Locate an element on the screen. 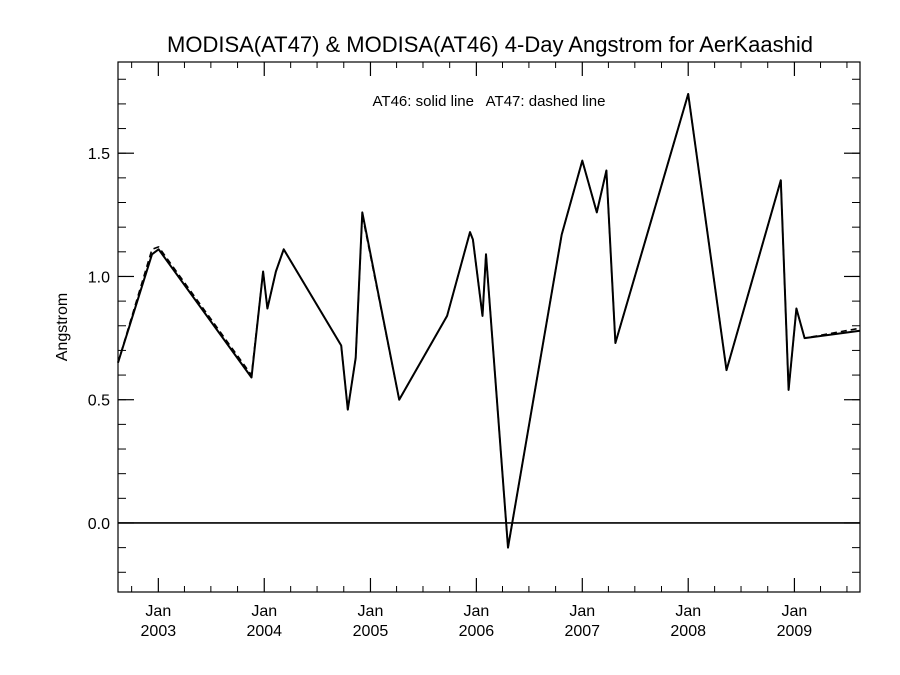 The height and width of the screenshot is (675, 900). y-axis-label: Angstrom is located at coordinates (62, 327).